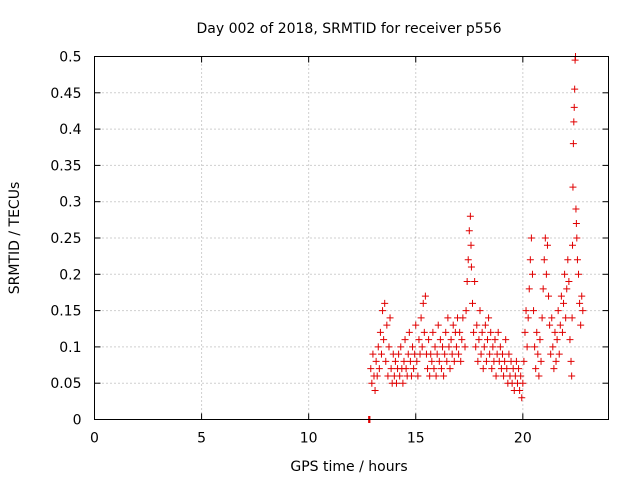 The height and width of the screenshot is (480, 640). I want to click on y-tick-label: 0.5, so click(70, 58).